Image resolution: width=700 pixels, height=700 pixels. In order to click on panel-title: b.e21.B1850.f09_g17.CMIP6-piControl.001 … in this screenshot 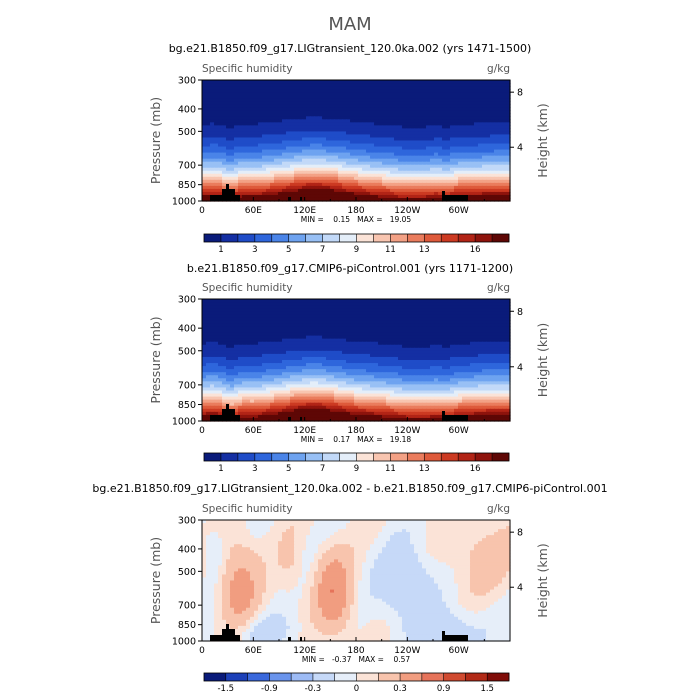, I will do `click(350, 268)`.